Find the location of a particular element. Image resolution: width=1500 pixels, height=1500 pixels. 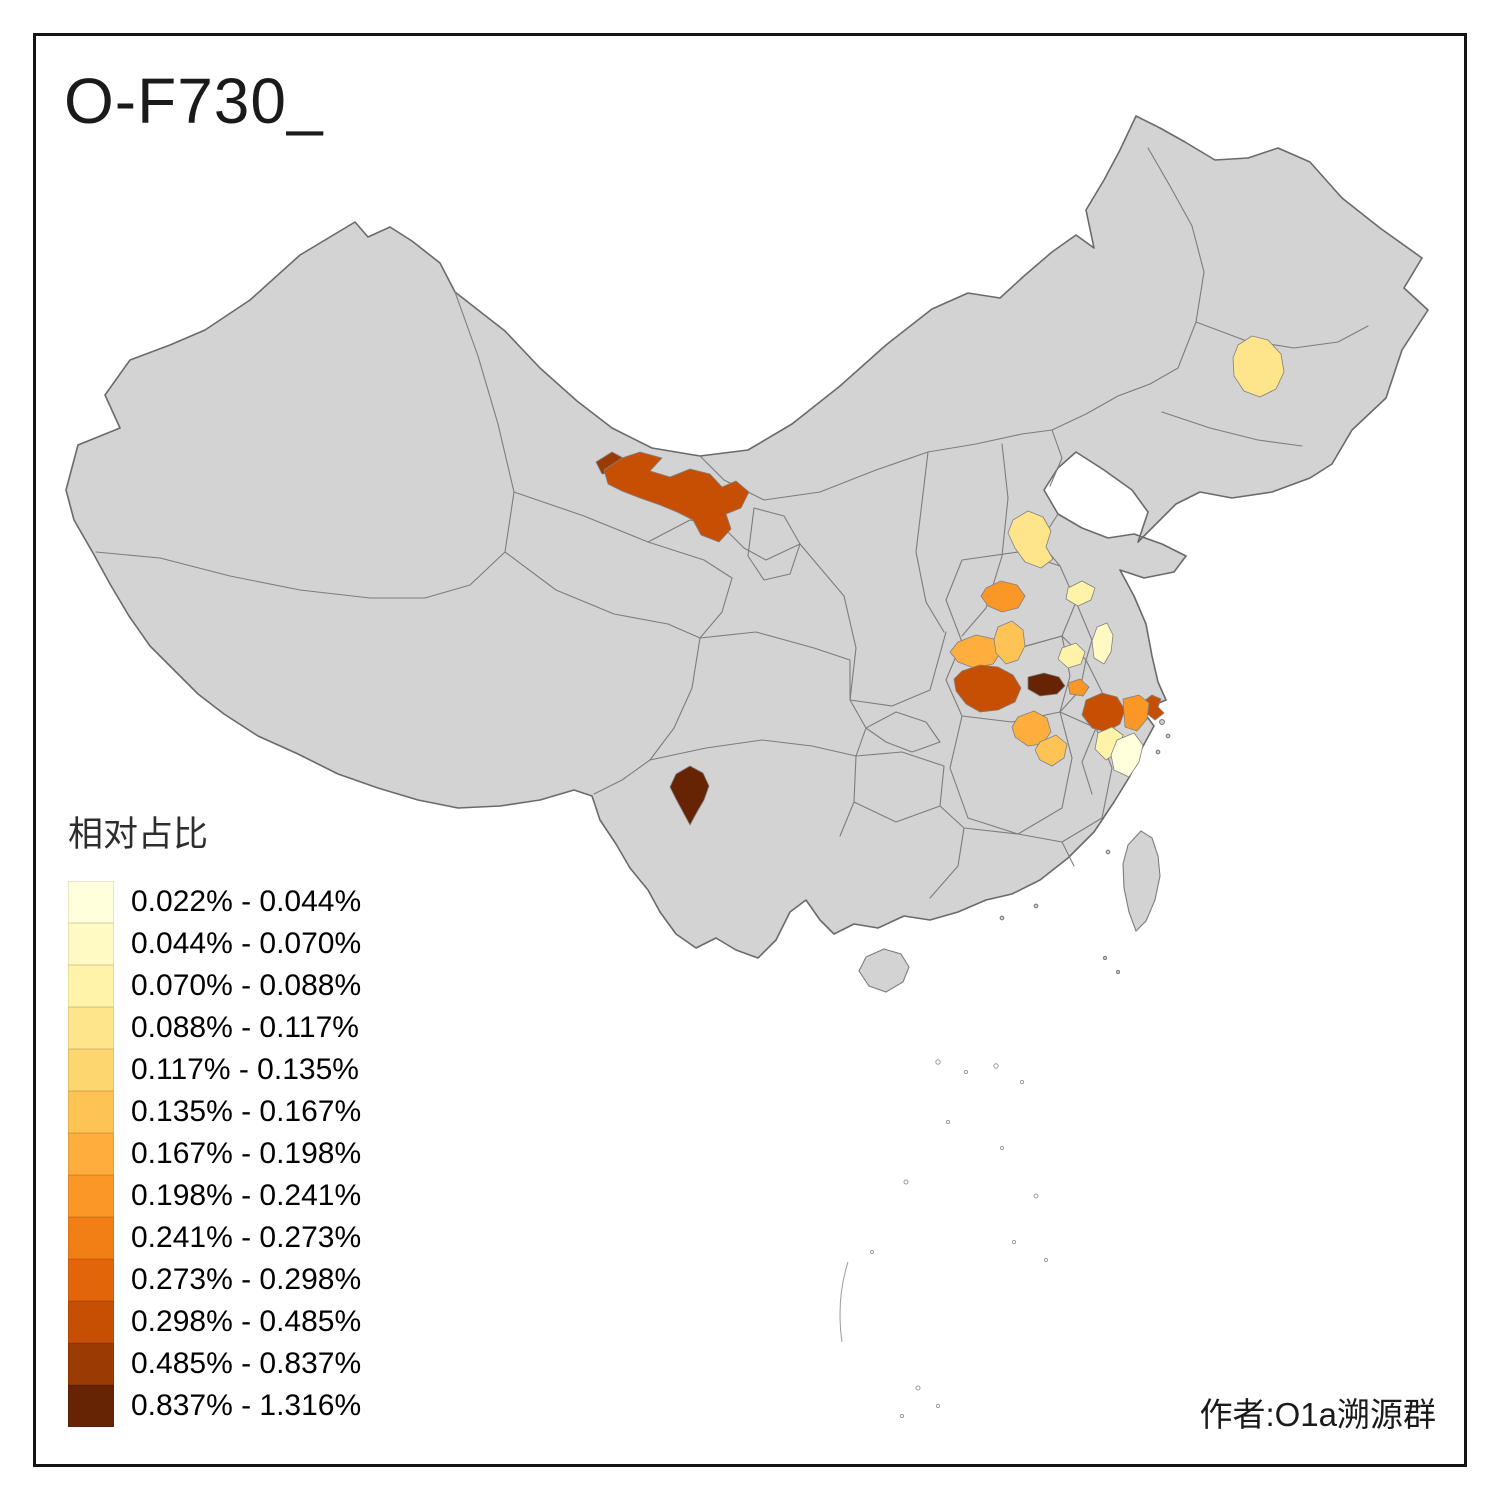

legend-label: 0.298% - 0.485% is located at coordinates (246, 1321).